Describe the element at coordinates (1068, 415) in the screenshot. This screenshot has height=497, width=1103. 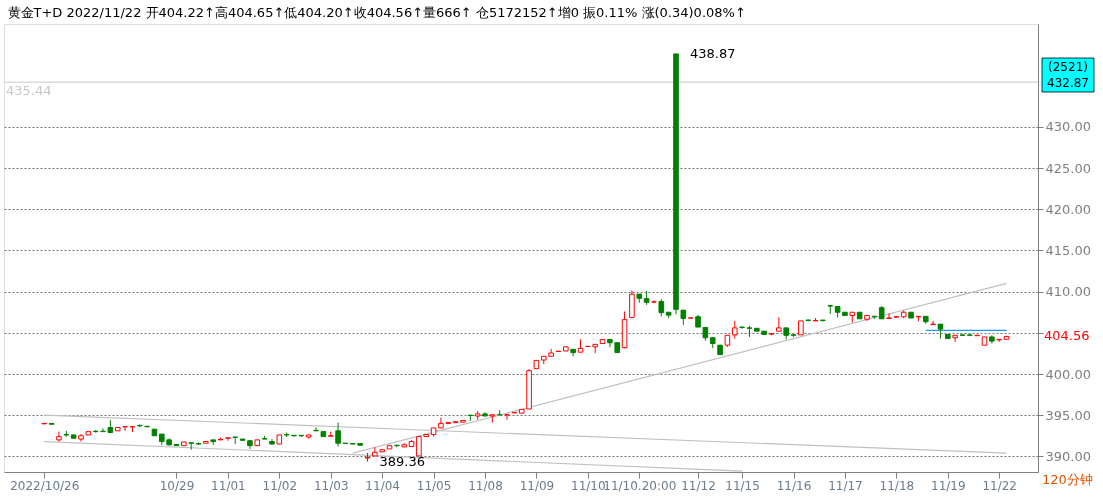
I see `y-tick-label: 395.00` at that location.